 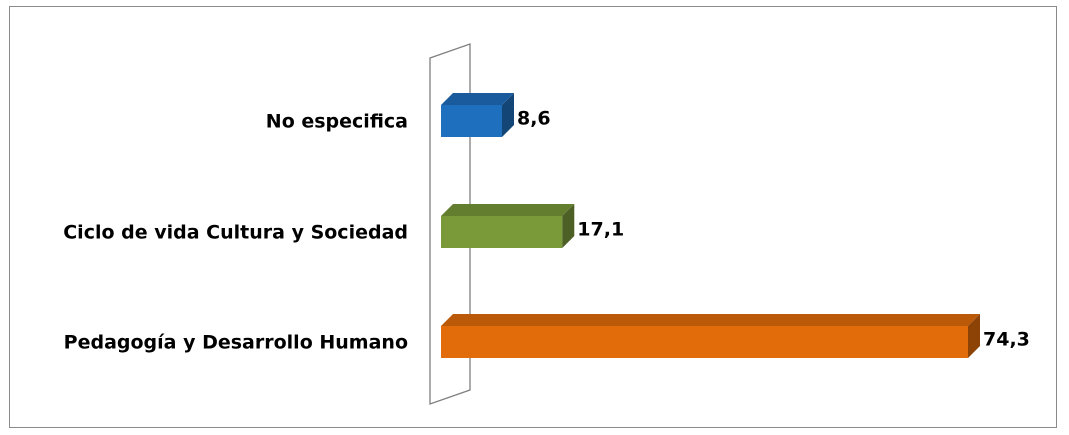 I want to click on value-label-no-especifica: 8,6, so click(x=534, y=119).